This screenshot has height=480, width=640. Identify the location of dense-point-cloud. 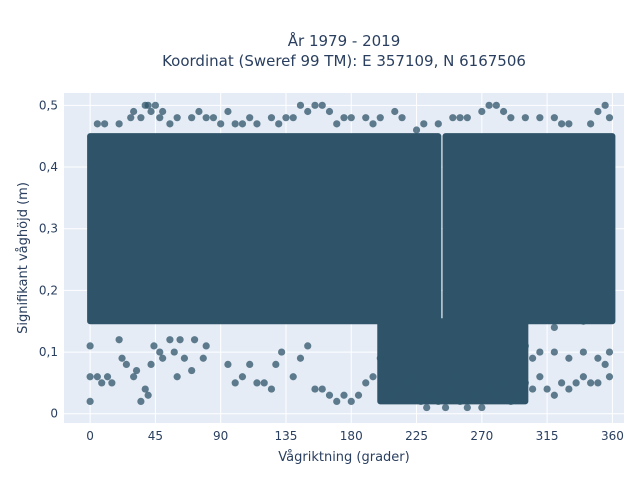
(453, 361).